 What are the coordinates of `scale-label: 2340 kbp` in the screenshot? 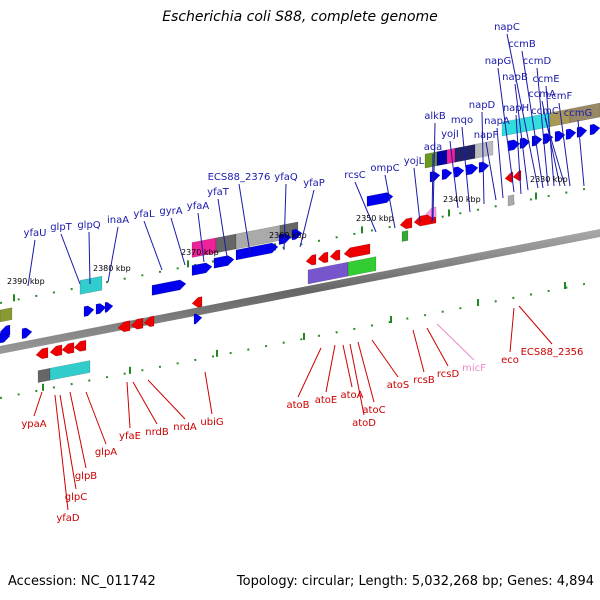 It's located at (462, 199).